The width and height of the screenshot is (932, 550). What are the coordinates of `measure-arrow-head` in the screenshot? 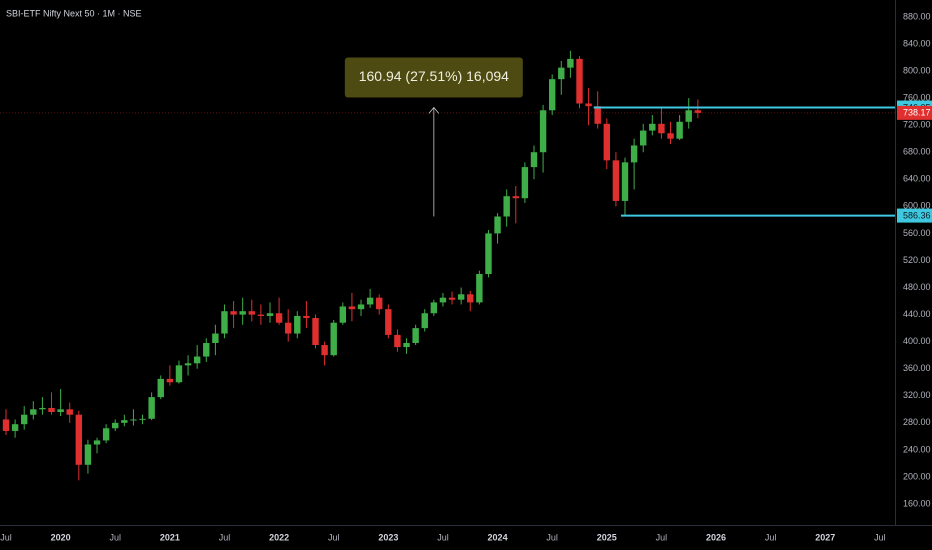 It's located at (434, 110).